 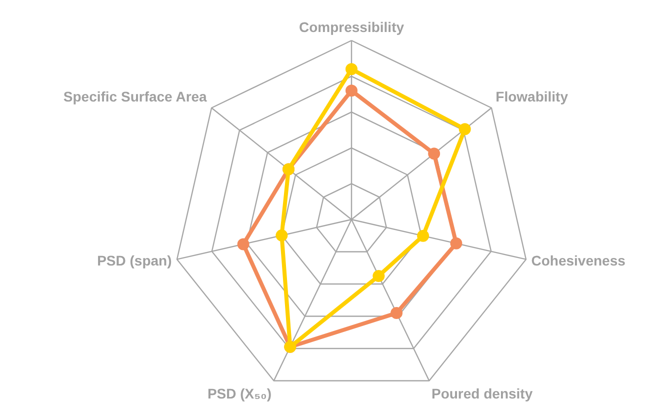 I want to click on spoke-label: Poured density, so click(x=482, y=394).